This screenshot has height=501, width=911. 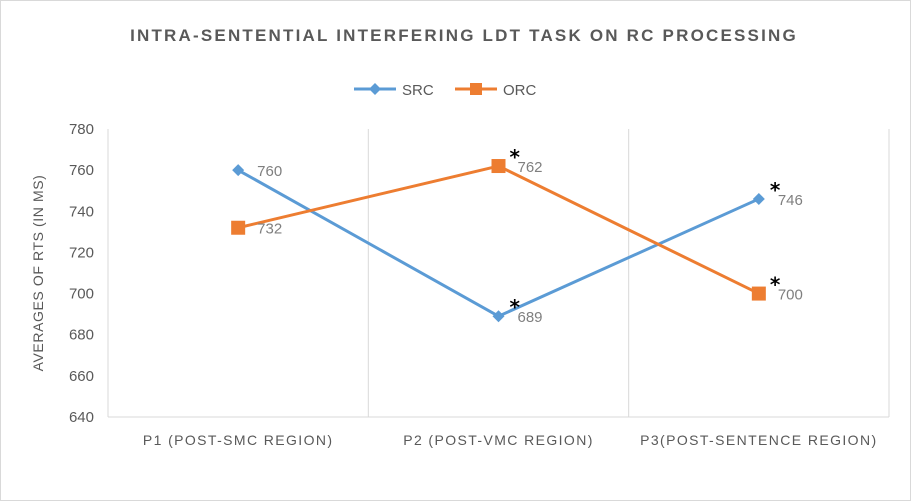 I want to click on y-tick-label: 640, so click(x=81, y=417).